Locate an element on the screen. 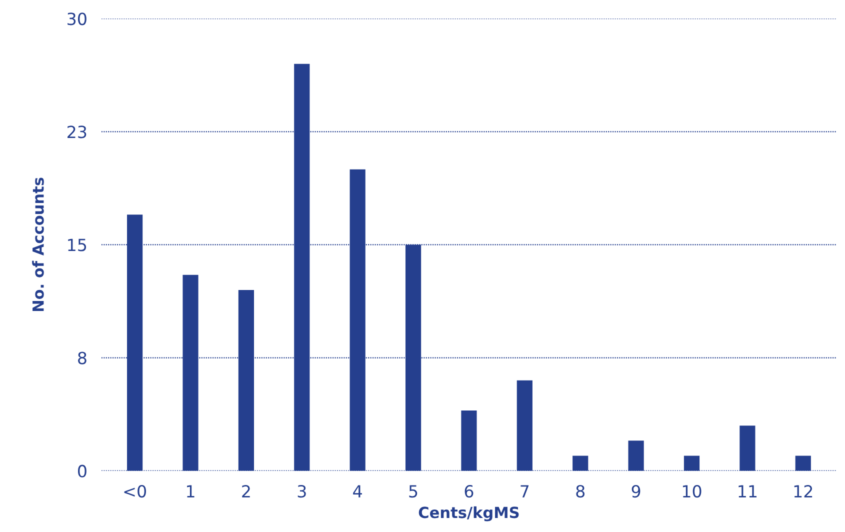 This screenshot has height=532, width=845. x-tick-label: 10 is located at coordinates (692, 491).